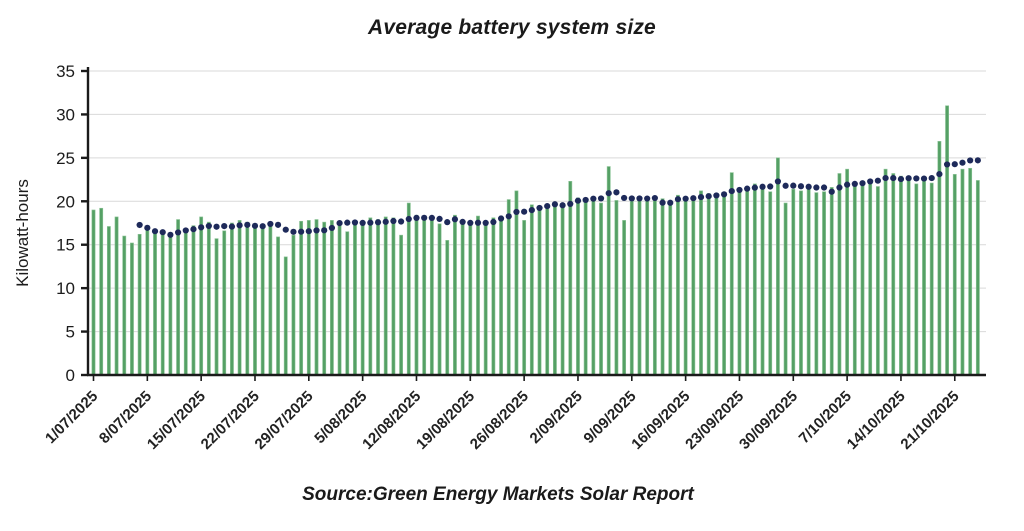 This screenshot has width=1024, height=531. I want to click on svg-text: 21/10/2025, so click(929, 420).